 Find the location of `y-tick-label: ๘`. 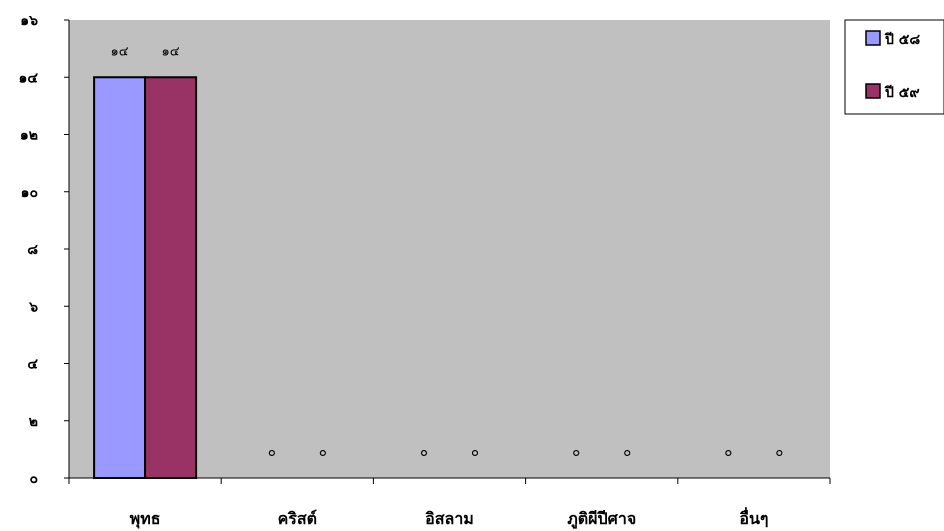

y-tick-label: ๘ is located at coordinates (32, 250).